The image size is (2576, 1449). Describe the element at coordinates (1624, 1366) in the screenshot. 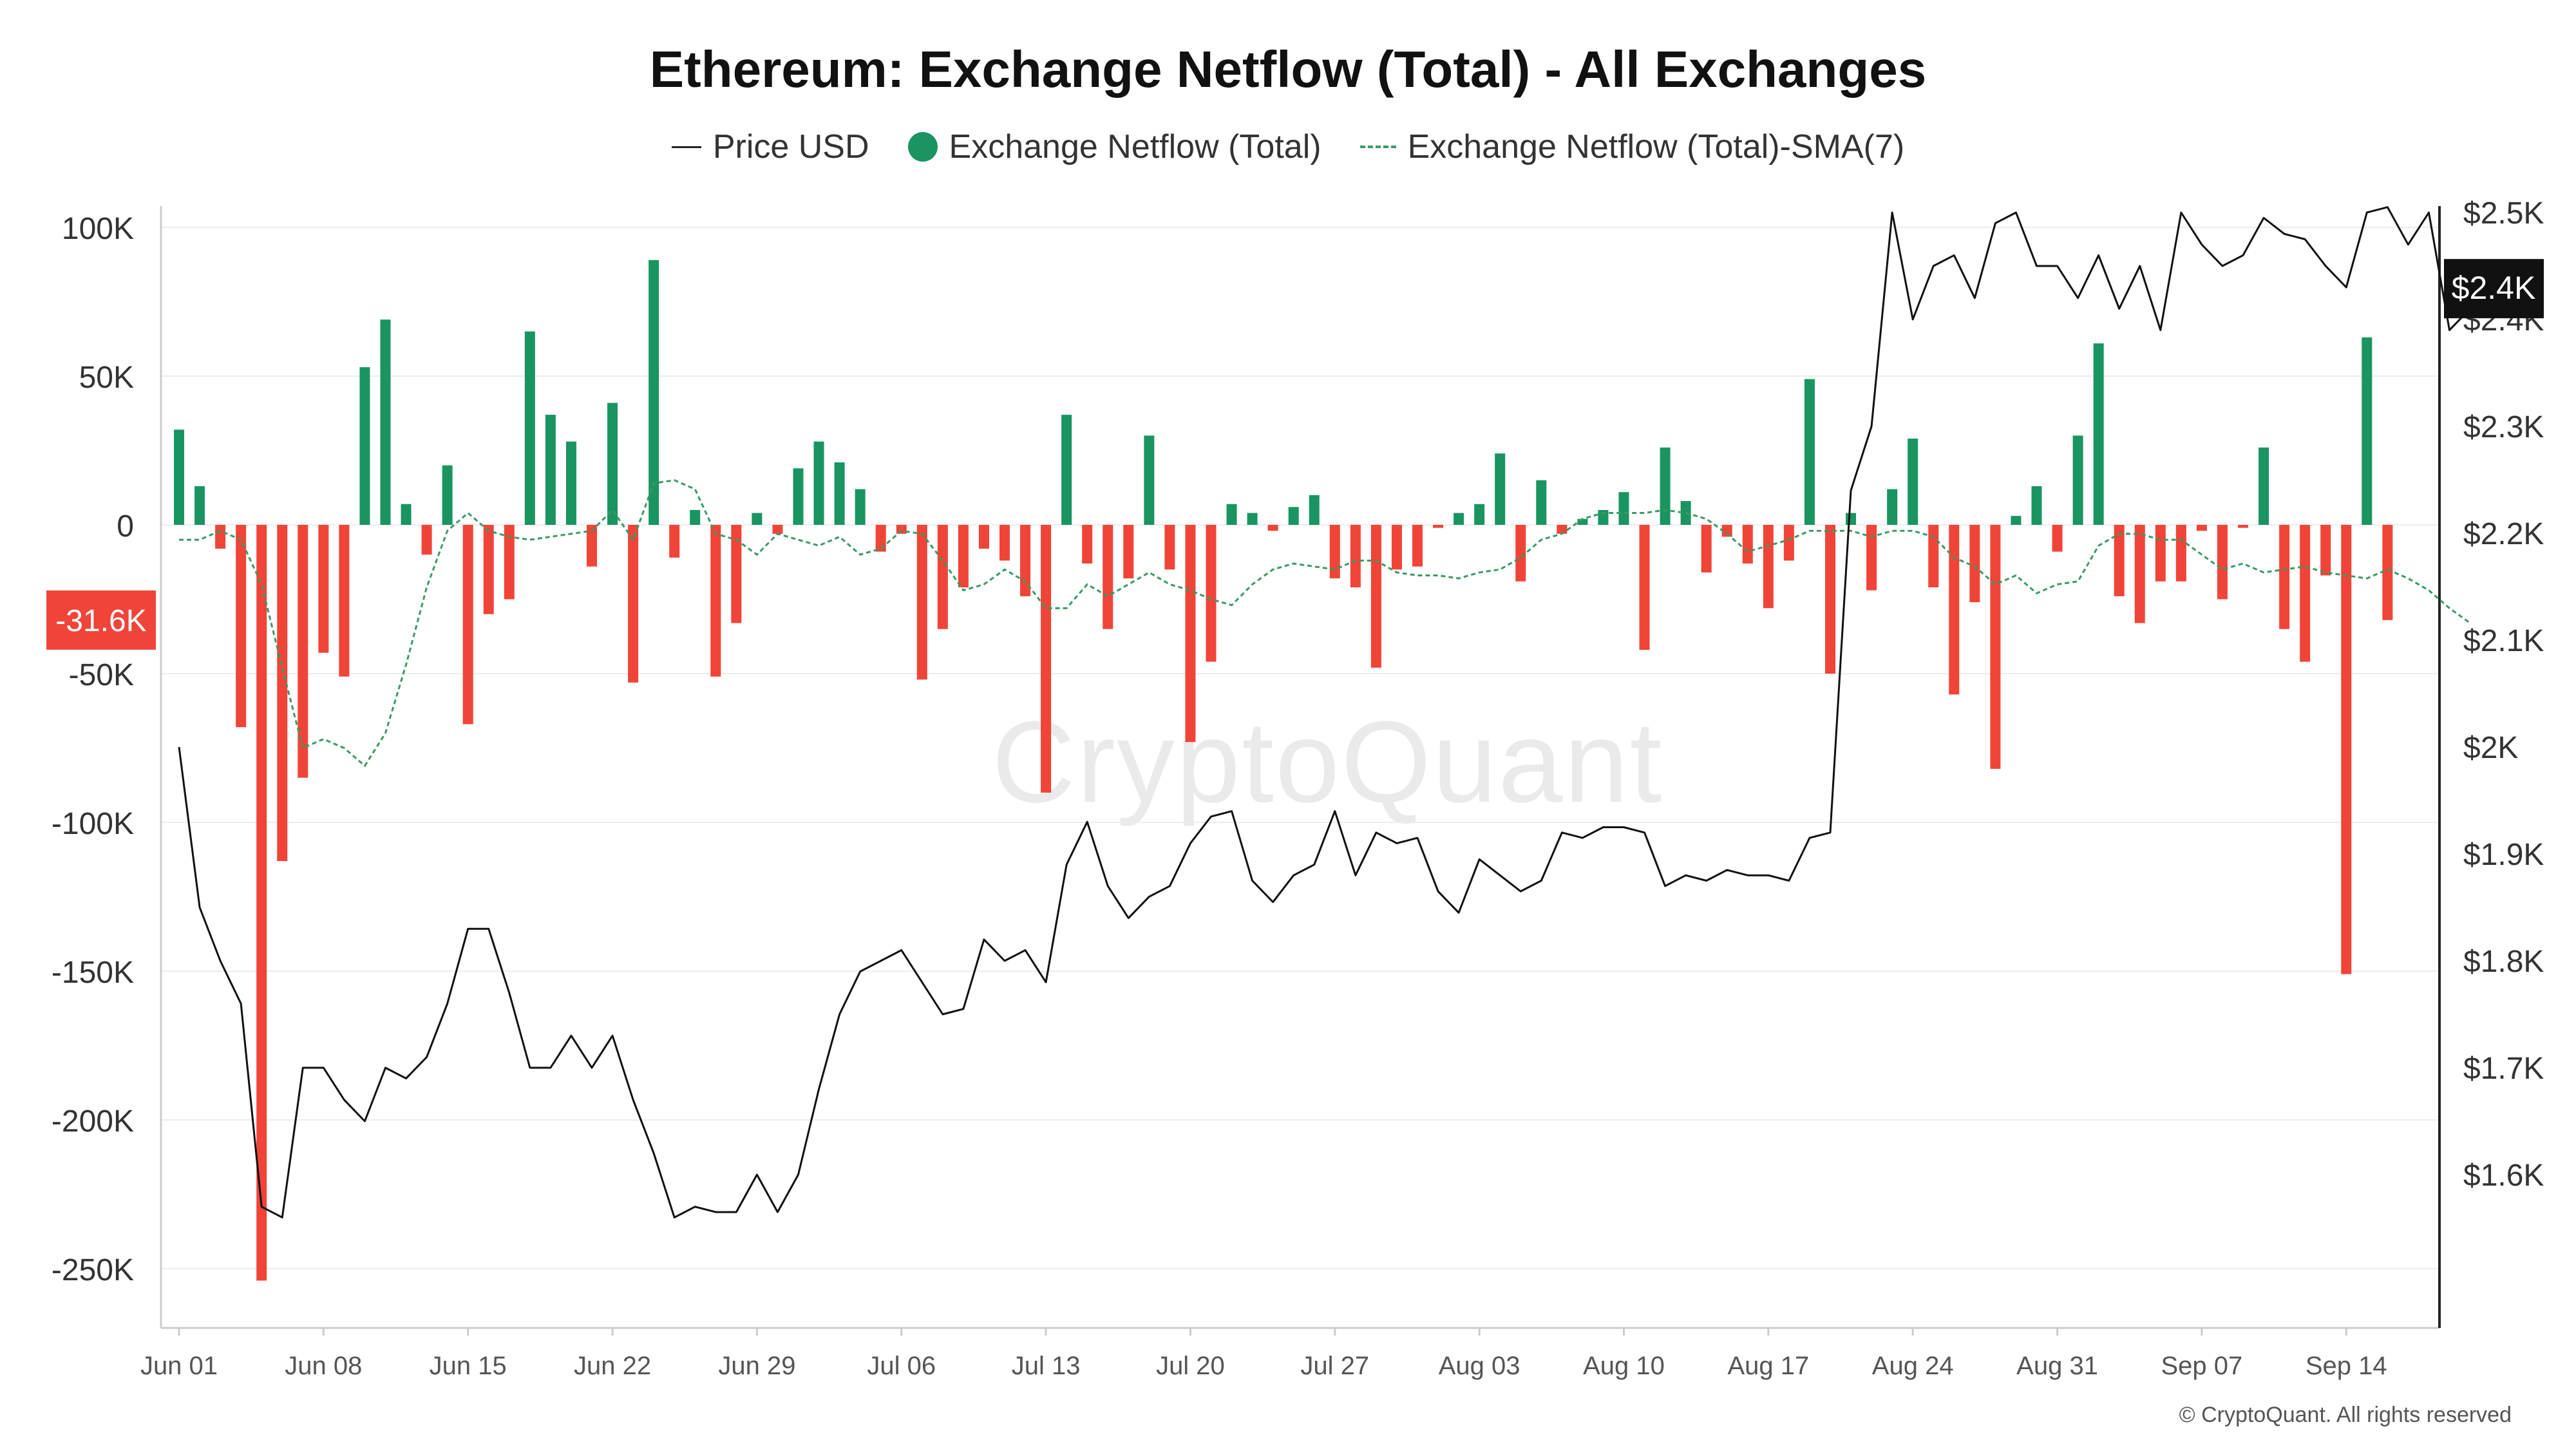

I see `x-tick-label: Aug 10` at that location.